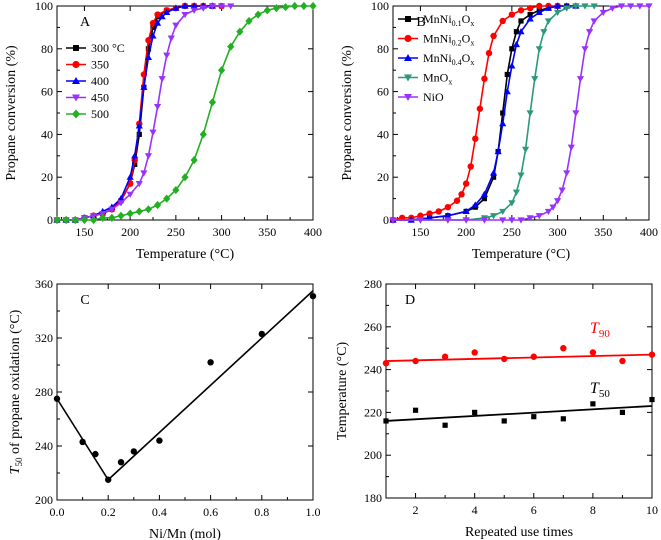  Describe the element at coordinates (649, 232) in the screenshot. I see `x-tick-label: 400` at that location.